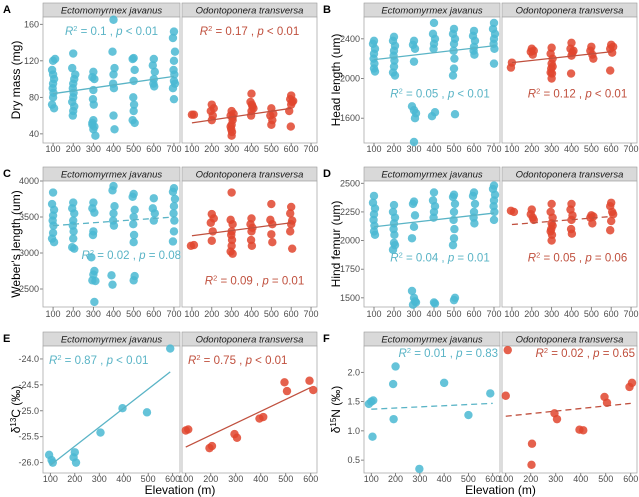 This screenshot has height=497, width=639. What do you see at coordinates (7, 10) in the screenshot?
I see `panel-label: A` at bounding box center [7, 10].